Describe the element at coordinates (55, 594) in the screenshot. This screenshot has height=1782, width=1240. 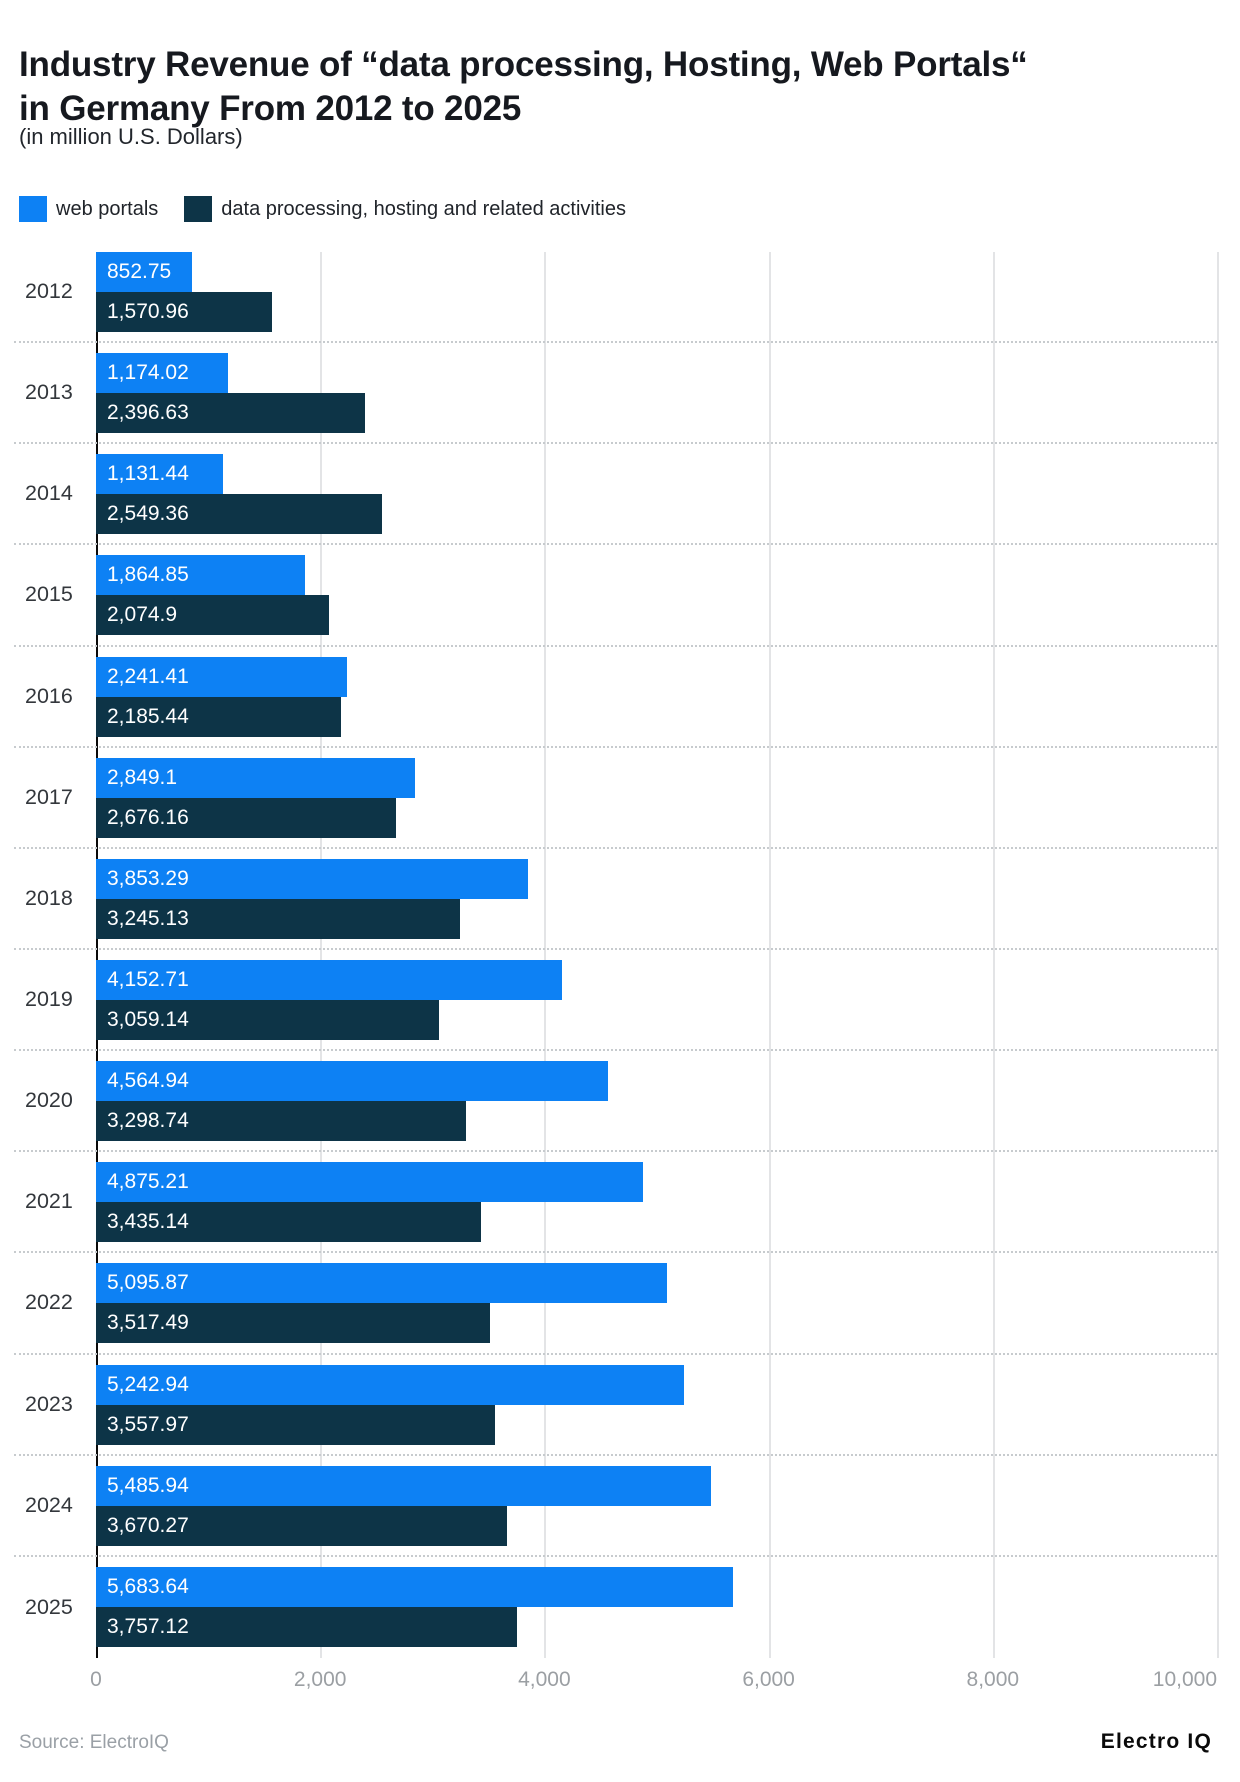
I see `year-cell: 2015` at that location.